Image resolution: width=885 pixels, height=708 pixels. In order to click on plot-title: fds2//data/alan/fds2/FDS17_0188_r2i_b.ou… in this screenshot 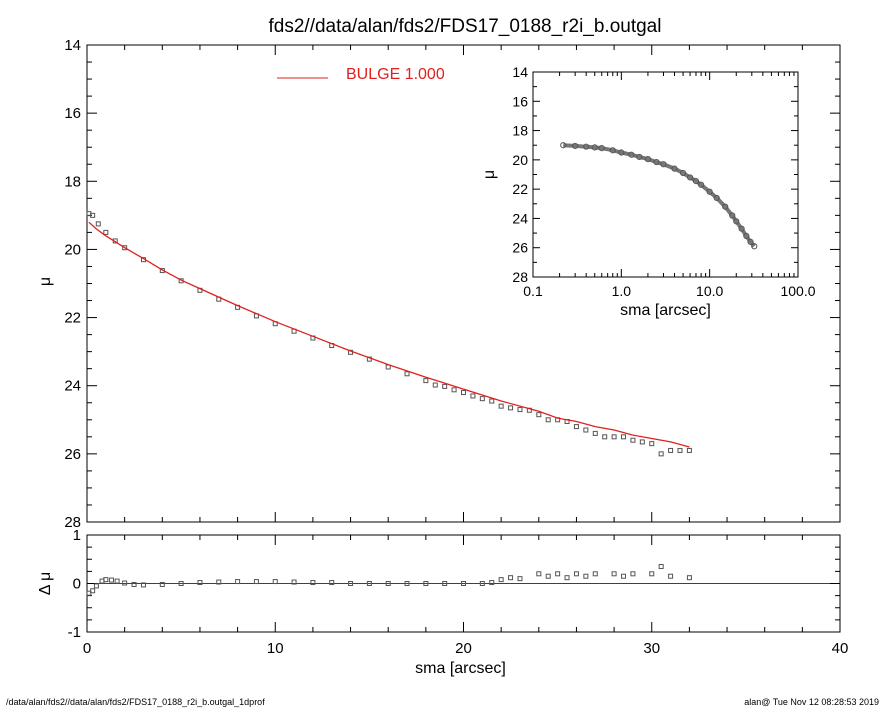, I will do `click(465, 26)`.